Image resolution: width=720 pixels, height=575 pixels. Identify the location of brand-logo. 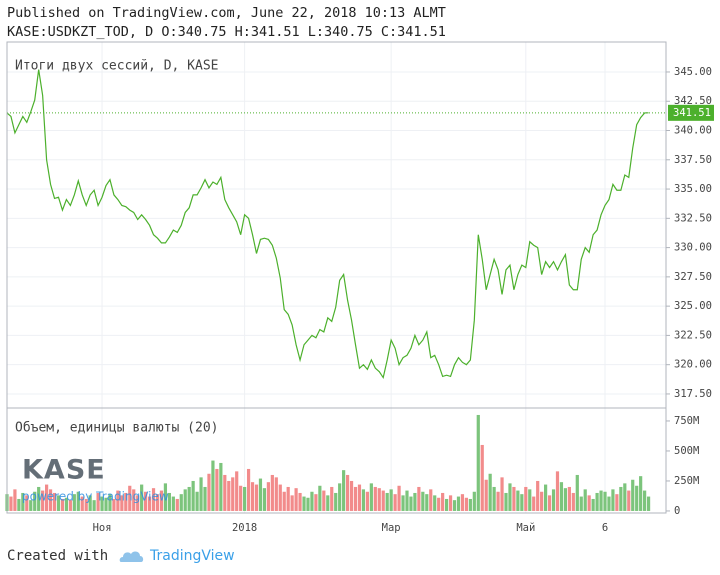
(131, 556).